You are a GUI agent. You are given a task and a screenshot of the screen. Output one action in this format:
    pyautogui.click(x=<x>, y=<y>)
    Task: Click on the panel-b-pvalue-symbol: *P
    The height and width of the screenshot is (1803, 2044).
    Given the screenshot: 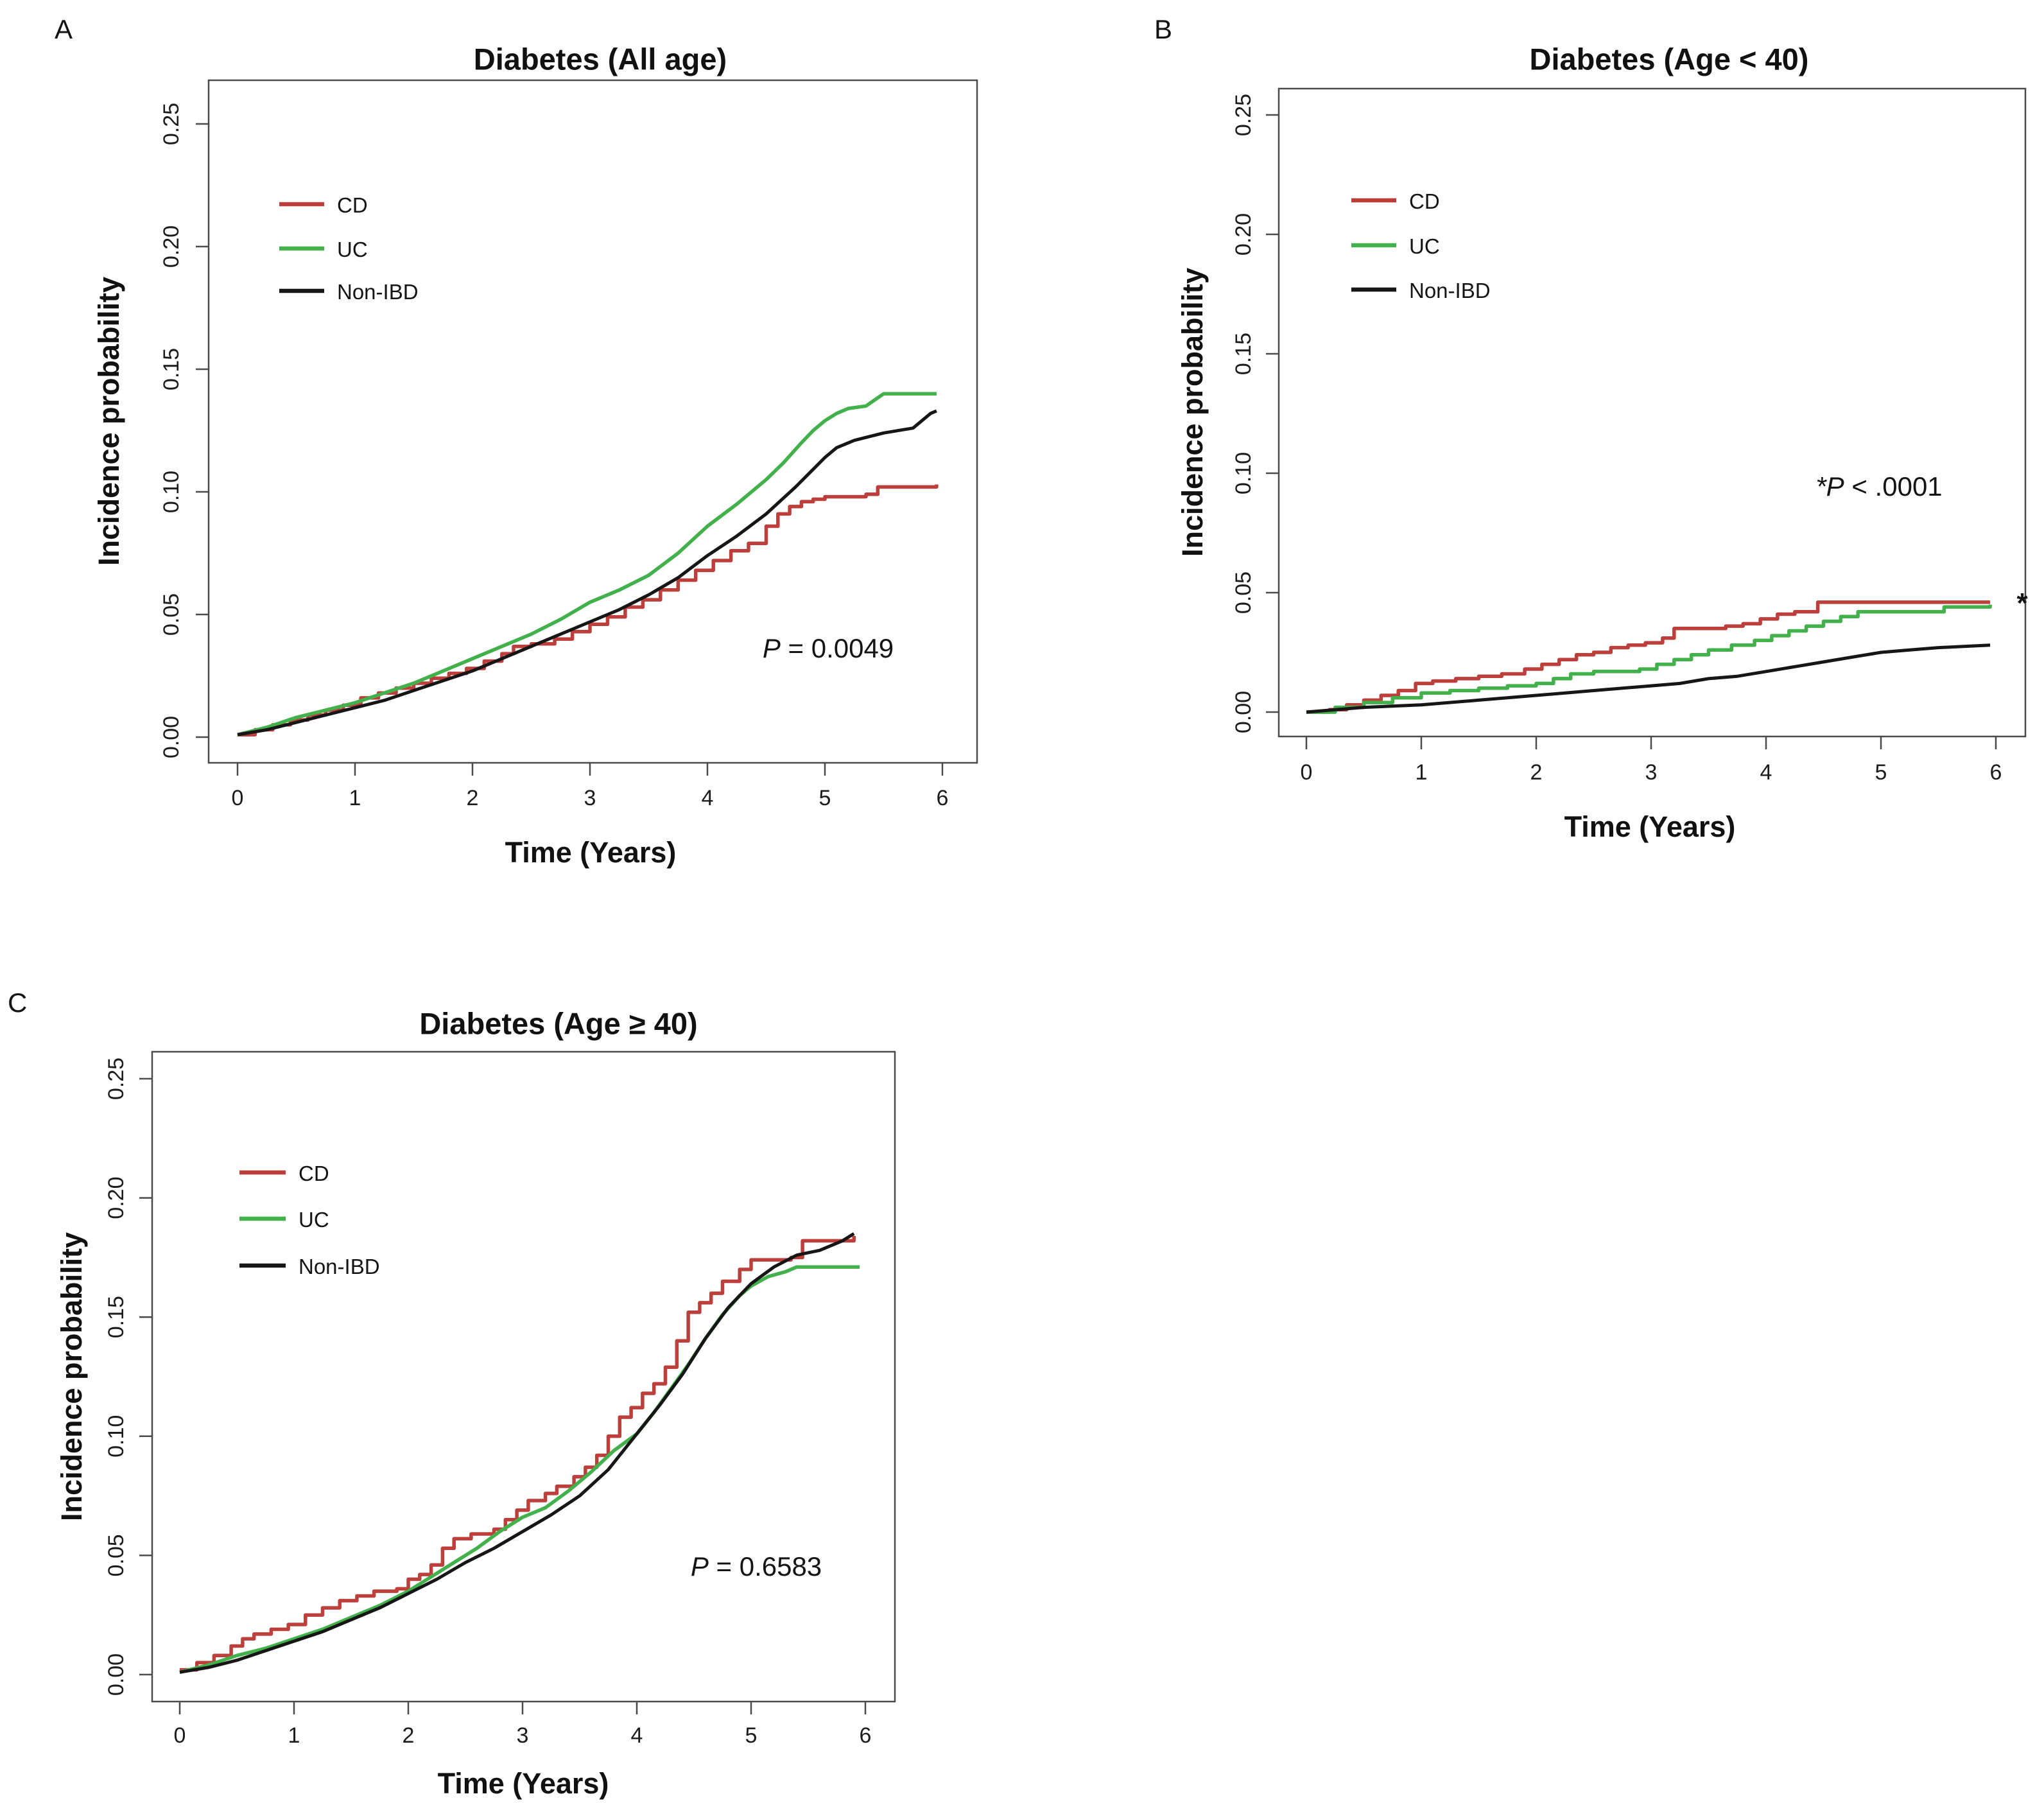 What is the action you would take?
    pyautogui.click(x=1829, y=486)
    